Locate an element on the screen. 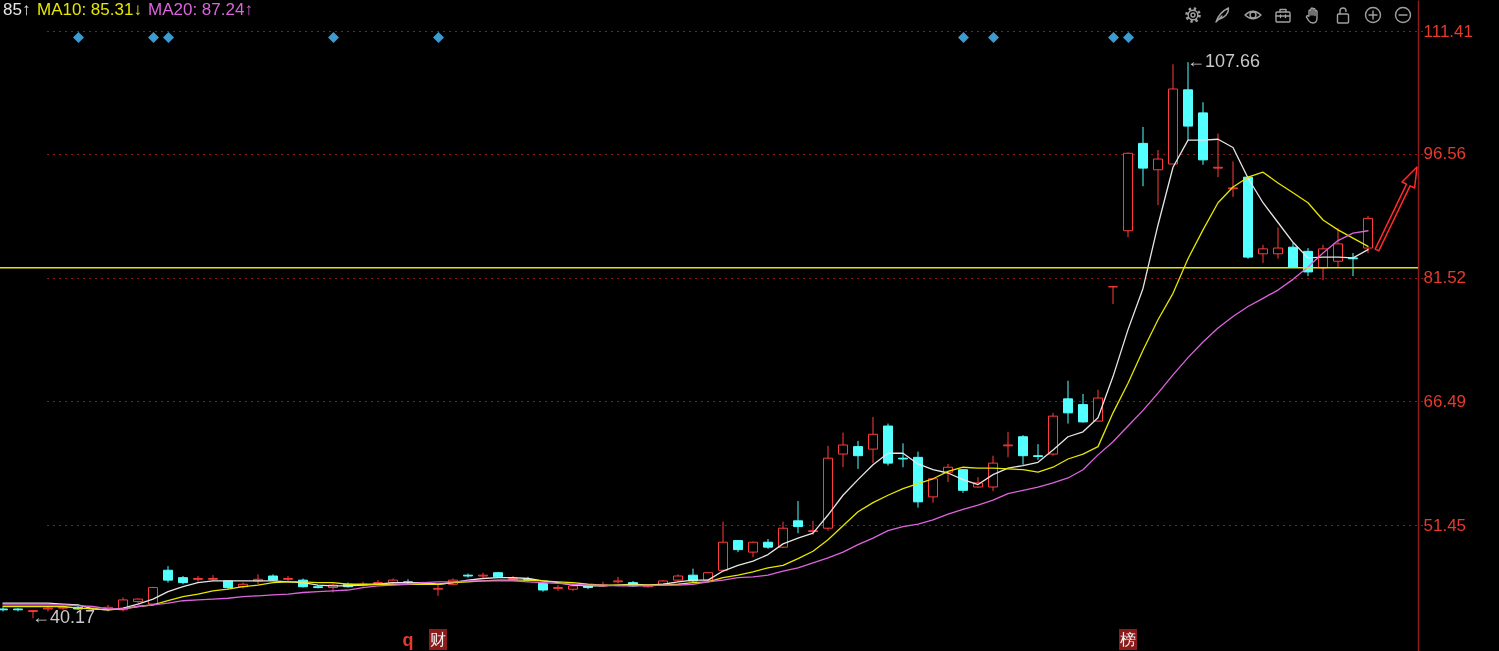 The height and width of the screenshot is (651, 1499). y-tick-label: 96.56 is located at coordinates (1445, 154).